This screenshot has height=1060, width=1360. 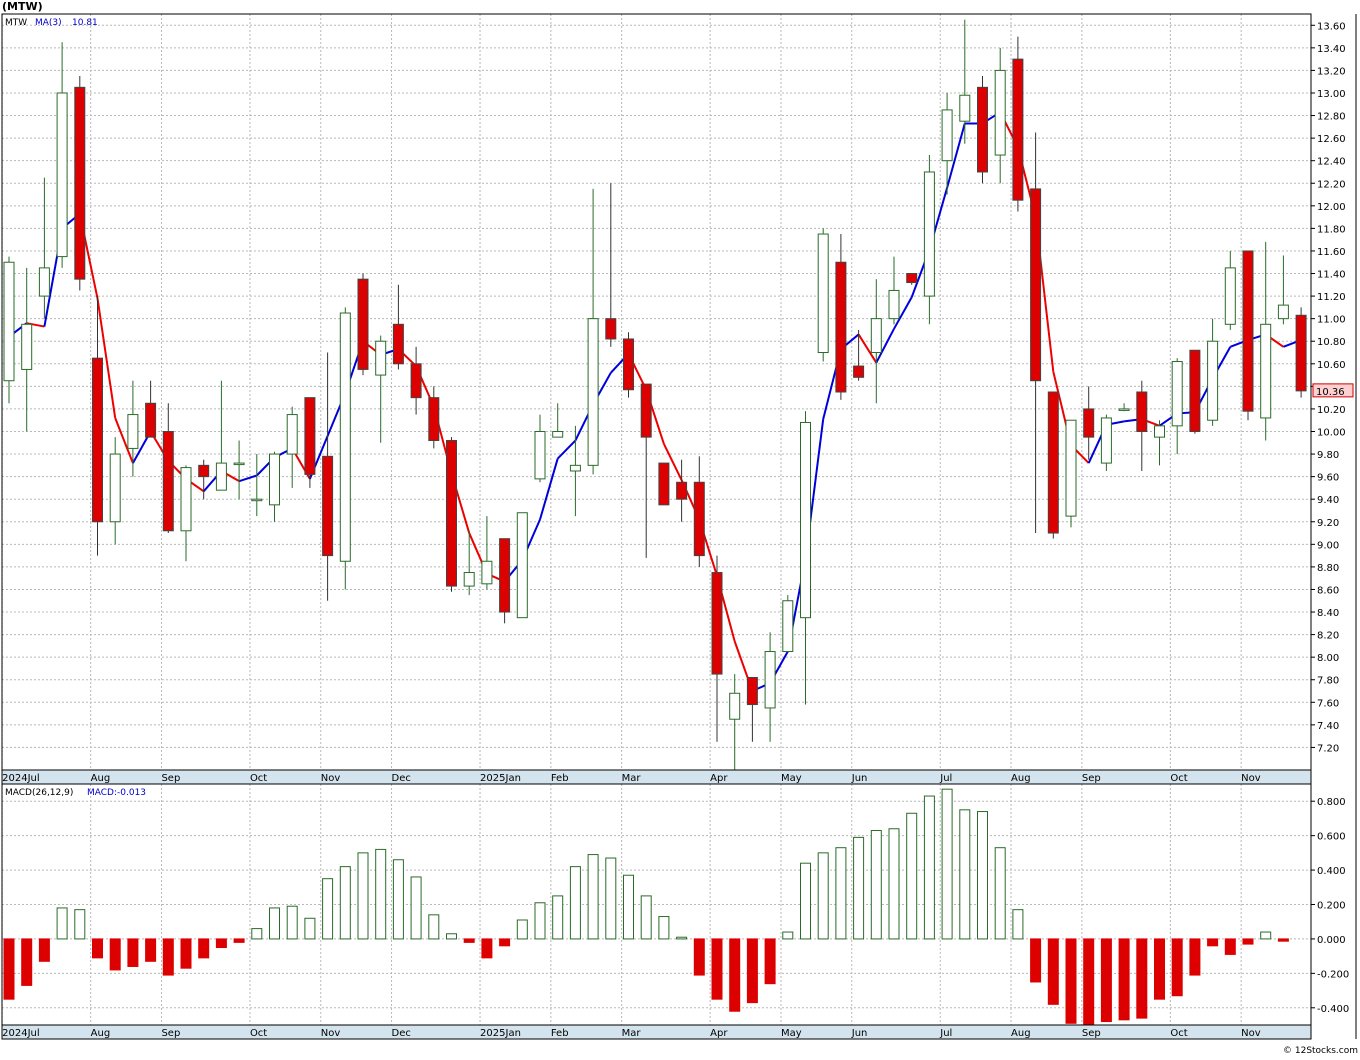 What do you see at coordinates (1251, 1033) in the screenshot?
I see `macd-month-label: Nov` at bounding box center [1251, 1033].